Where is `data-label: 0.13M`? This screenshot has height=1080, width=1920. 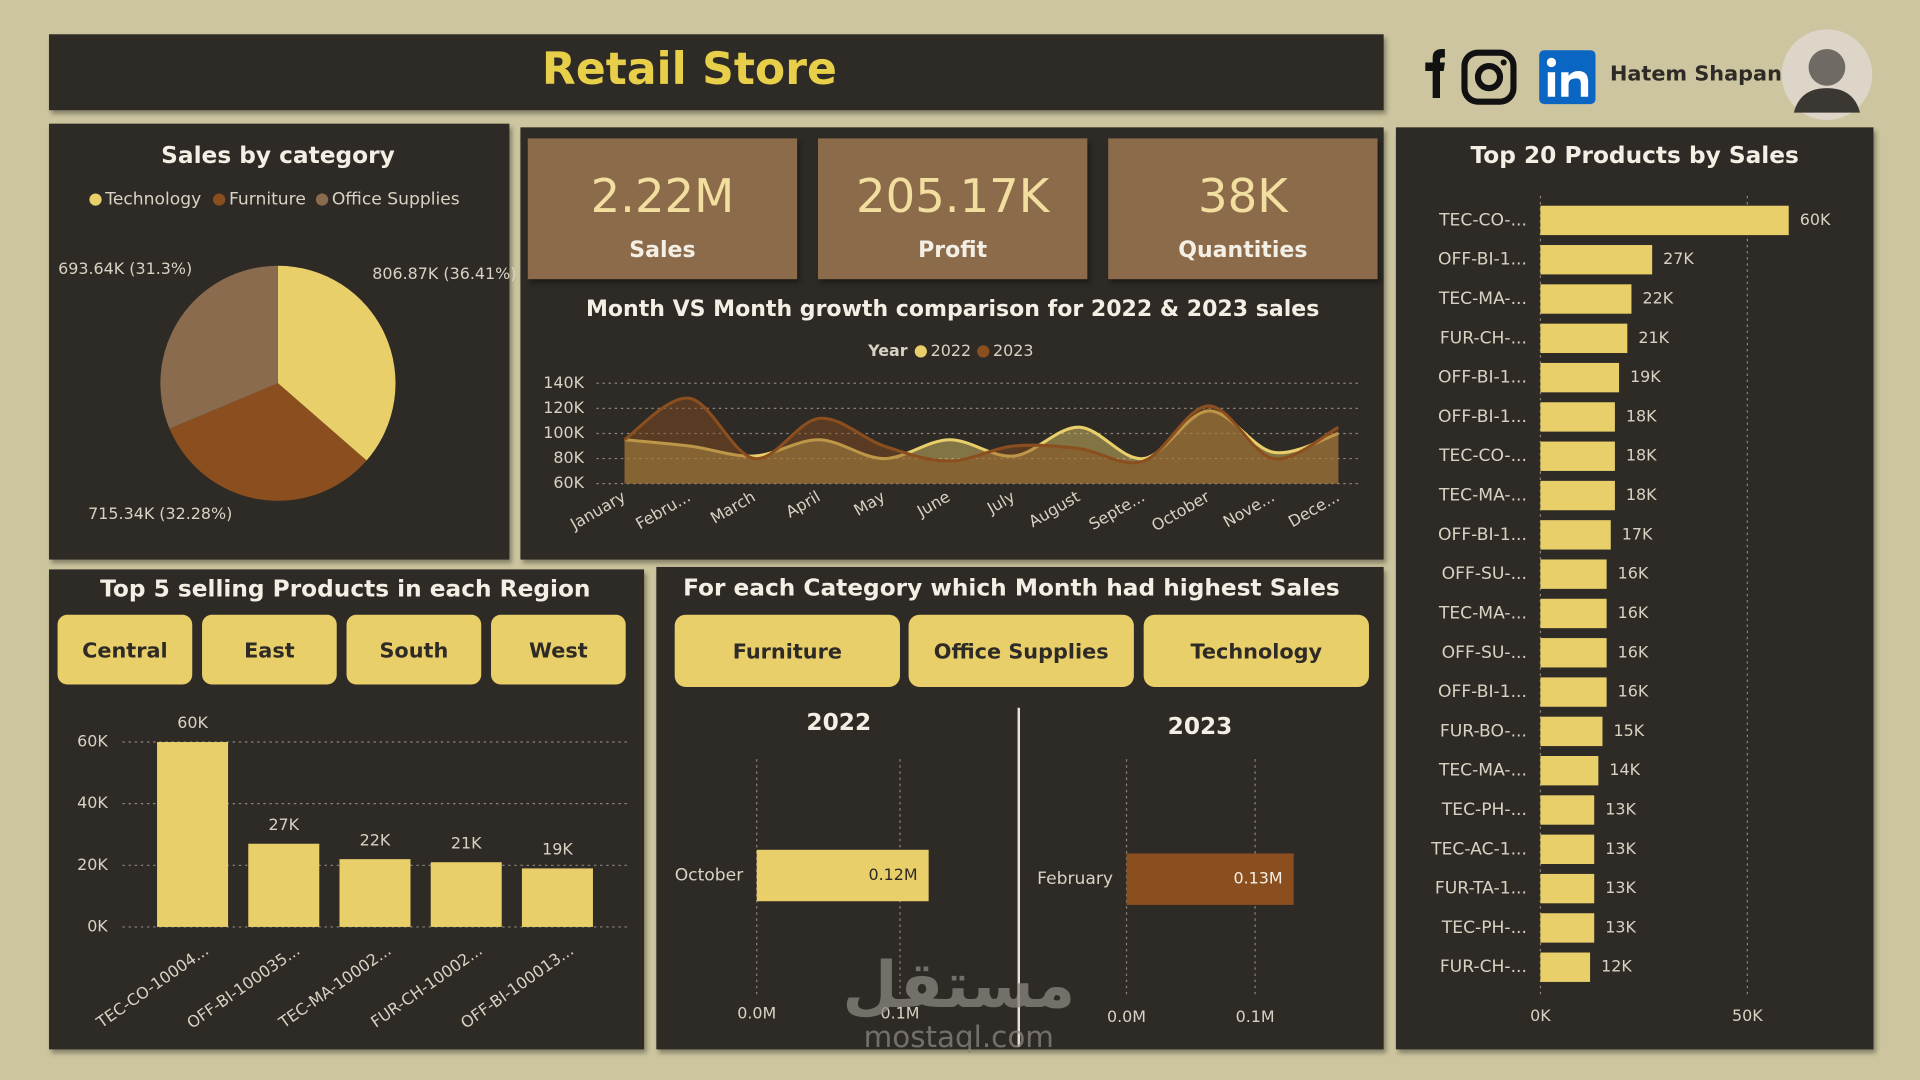
data-label: 0.13M is located at coordinates (1258, 878).